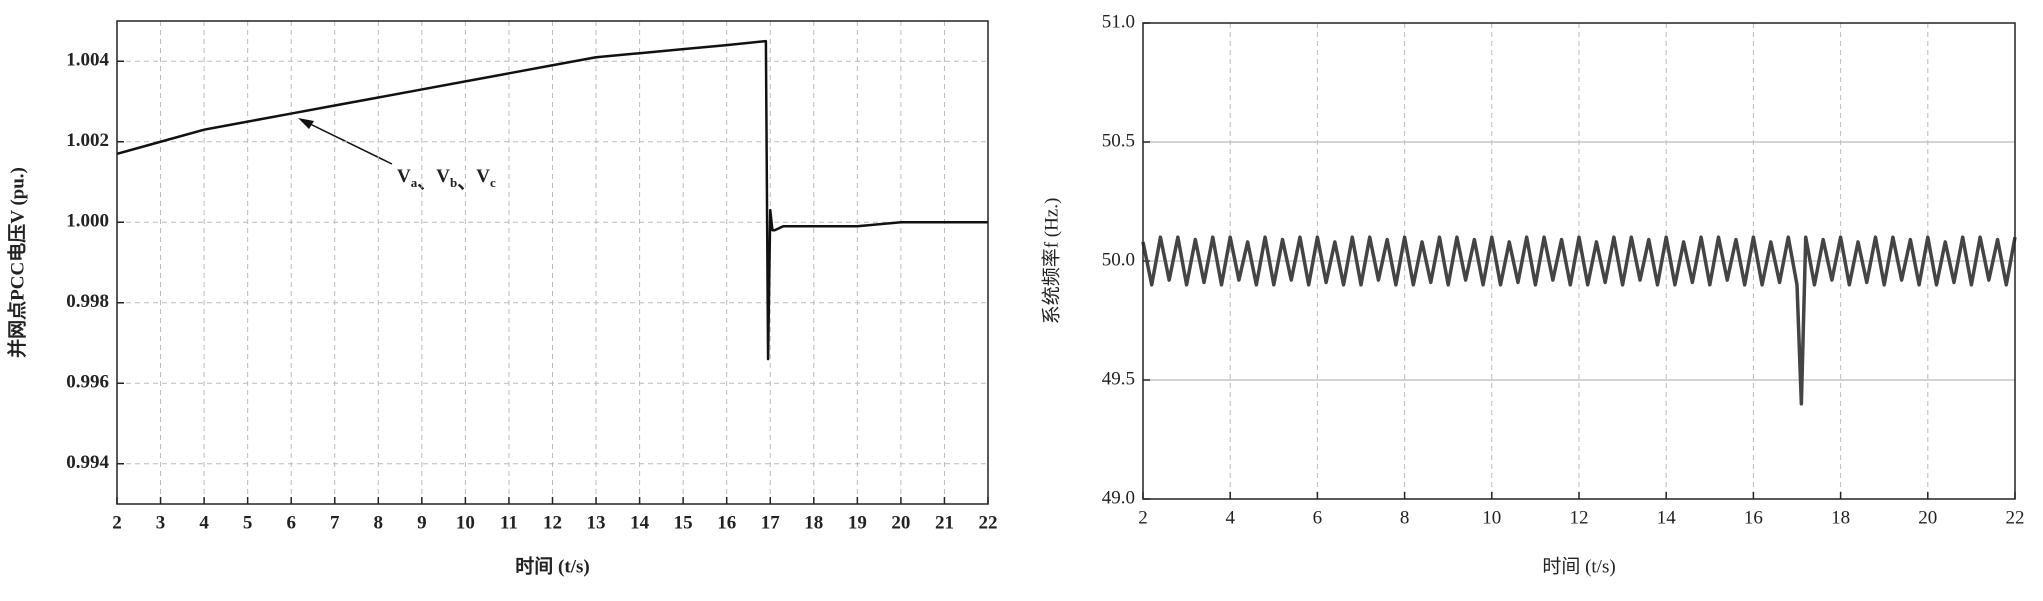 The width and height of the screenshot is (2043, 601). Describe the element at coordinates (87, 140) in the screenshot. I see `y-tick-label: 1.002` at that location.